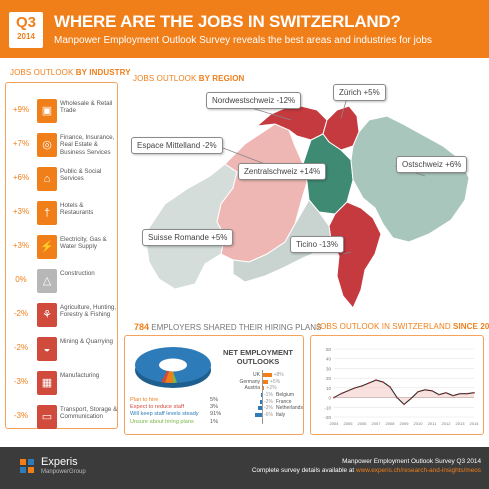 The image size is (489, 489). What do you see at coordinates (317, 244) in the screenshot?
I see `callout-ticino: Ticino -13%` at bounding box center [317, 244].